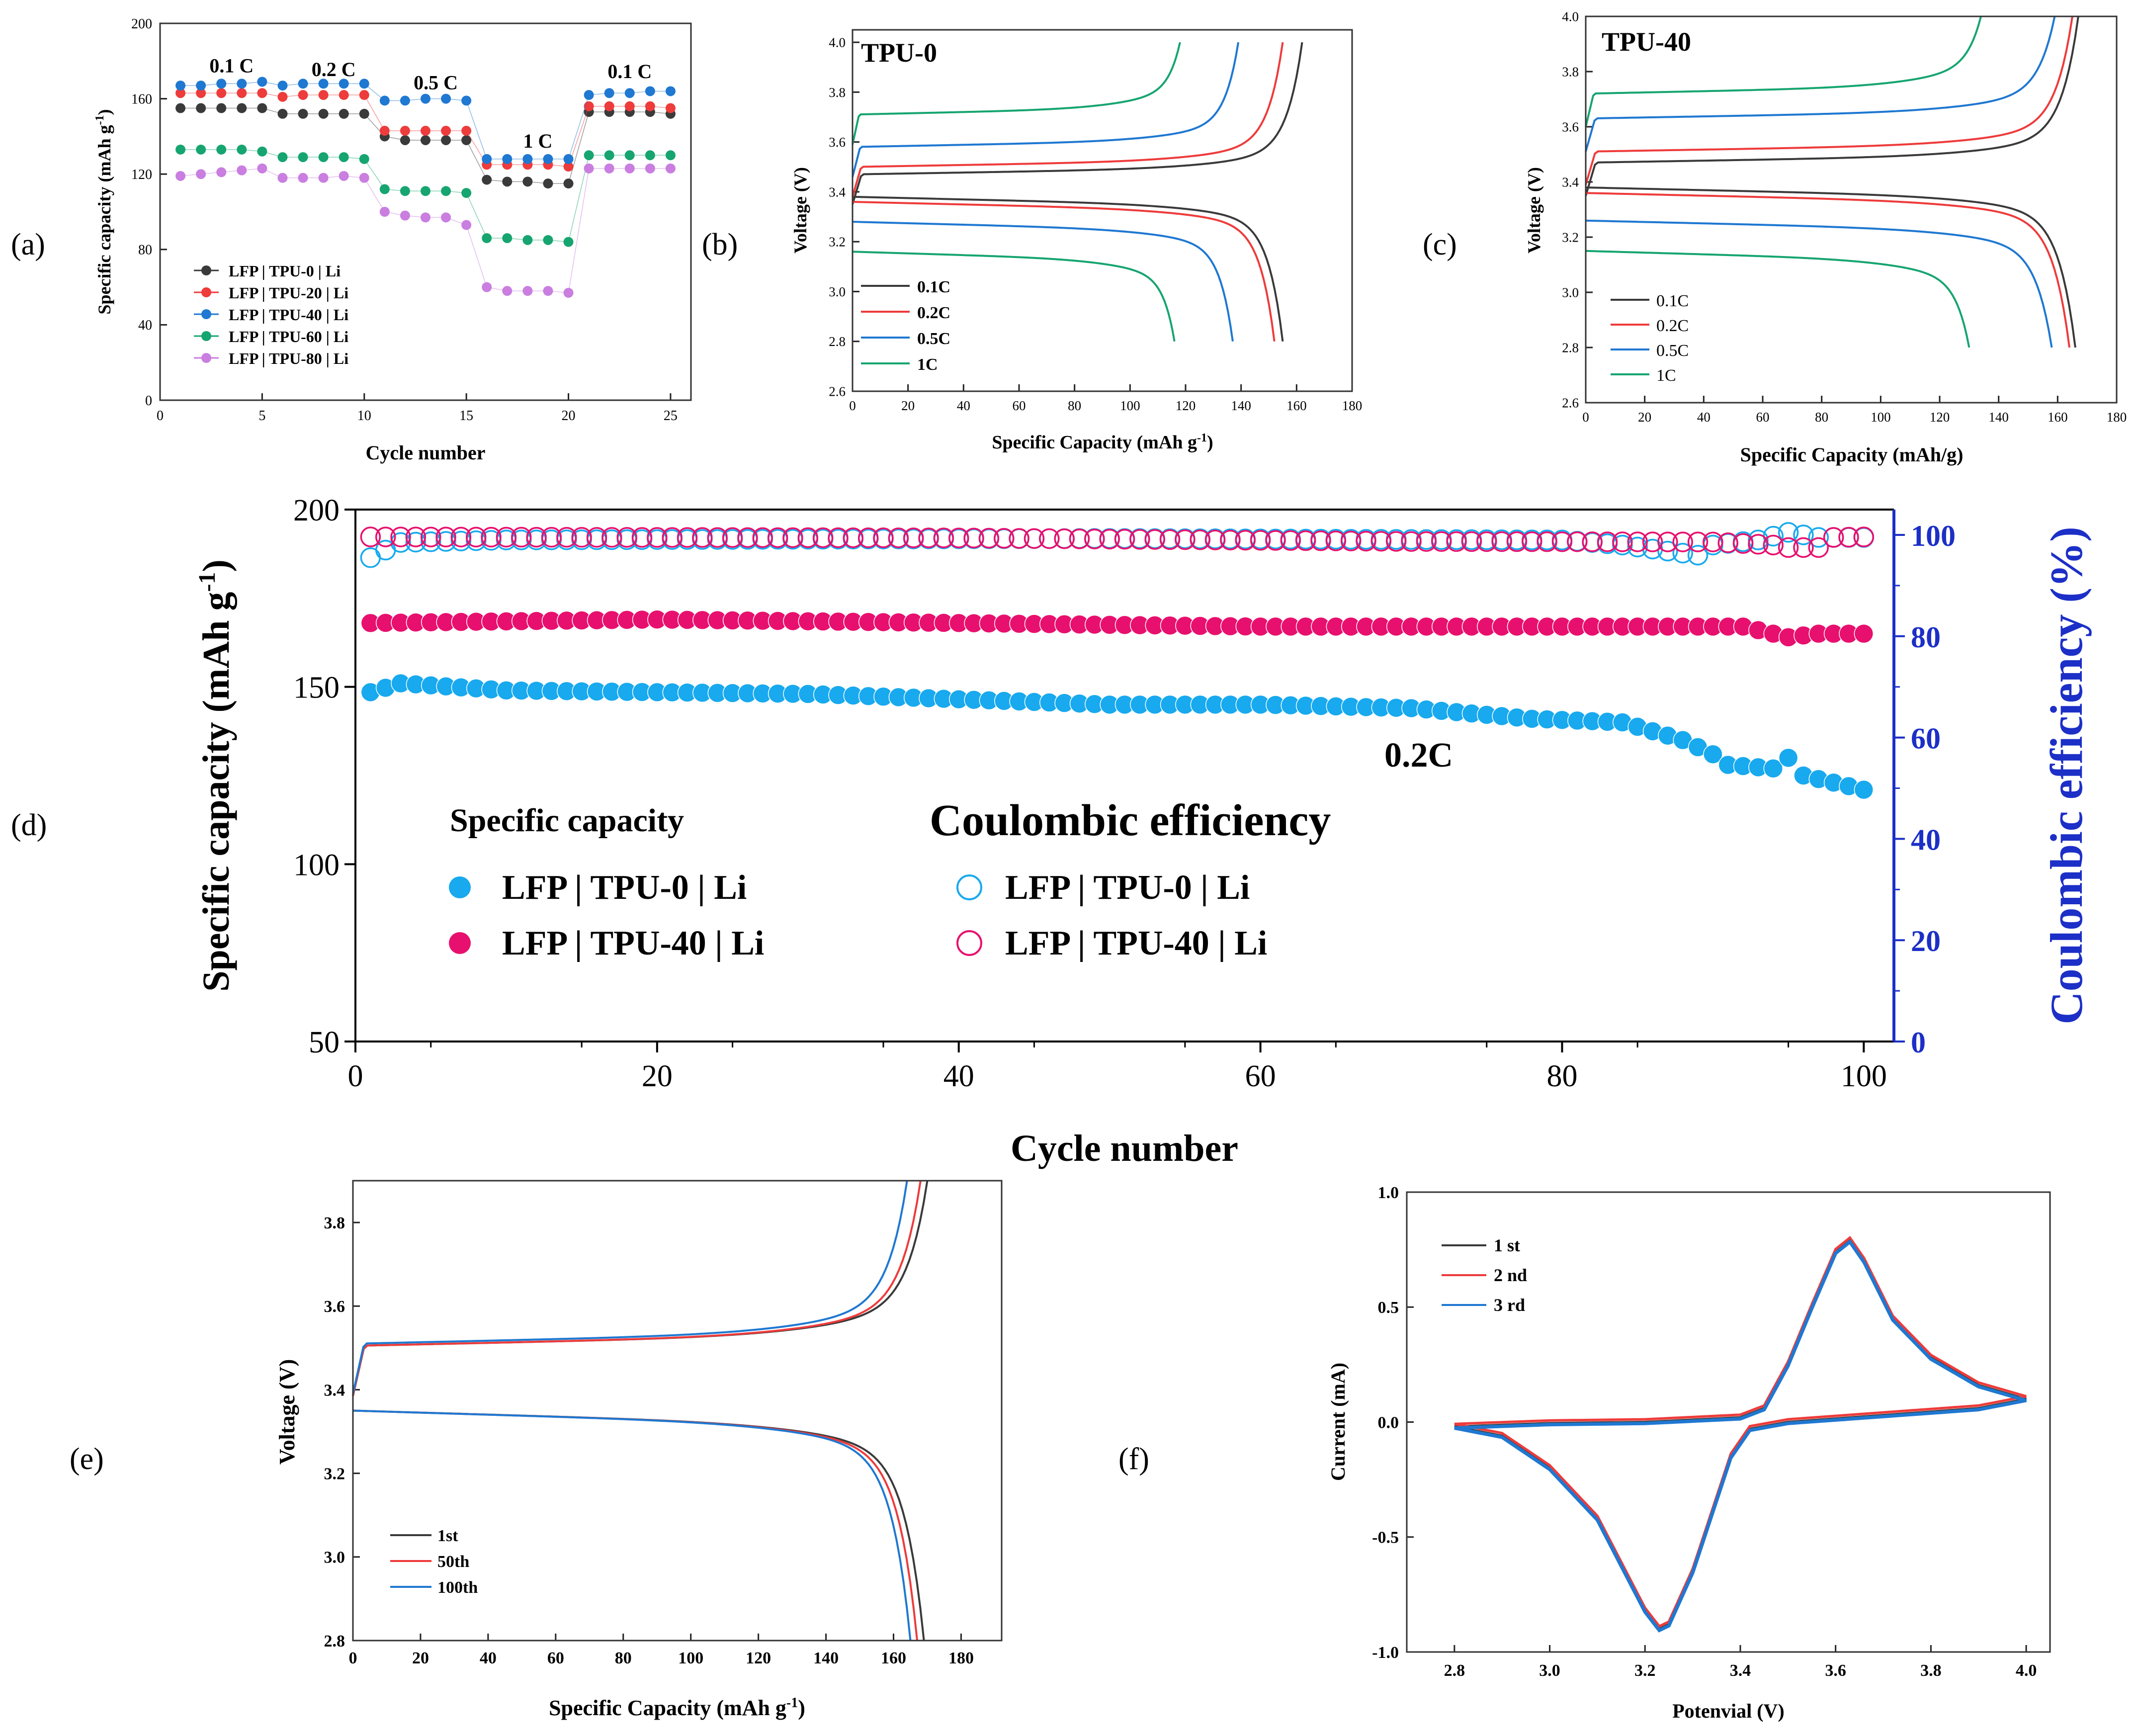 Image resolution: width=2138 pixels, height=1736 pixels. I want to click on legend-header-capacity: Specific capacity, so click(567, 821).